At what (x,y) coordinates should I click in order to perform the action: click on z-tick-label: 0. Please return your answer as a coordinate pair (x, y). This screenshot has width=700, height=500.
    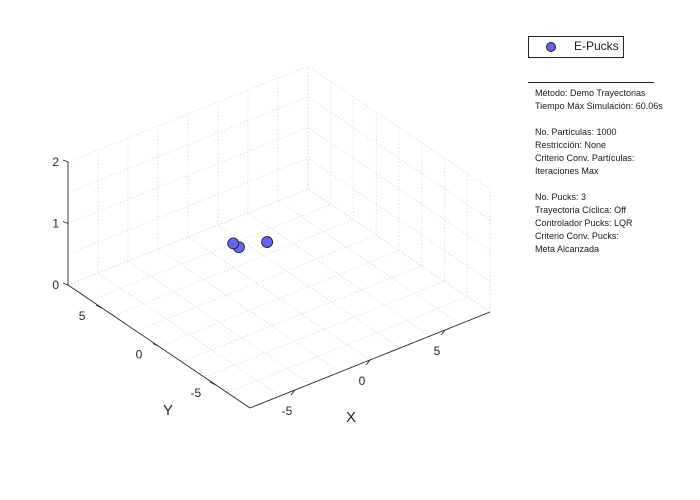
    Looking at the image, I should click on (55, 285).